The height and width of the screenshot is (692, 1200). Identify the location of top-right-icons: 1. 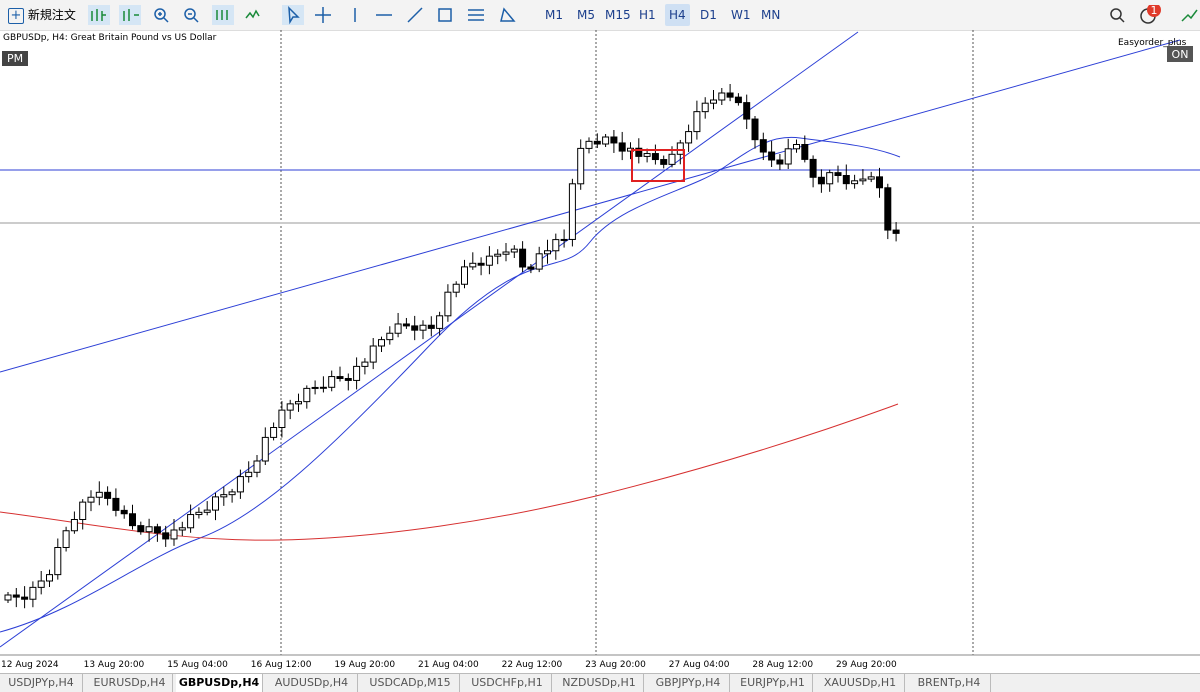
(1138, 15).